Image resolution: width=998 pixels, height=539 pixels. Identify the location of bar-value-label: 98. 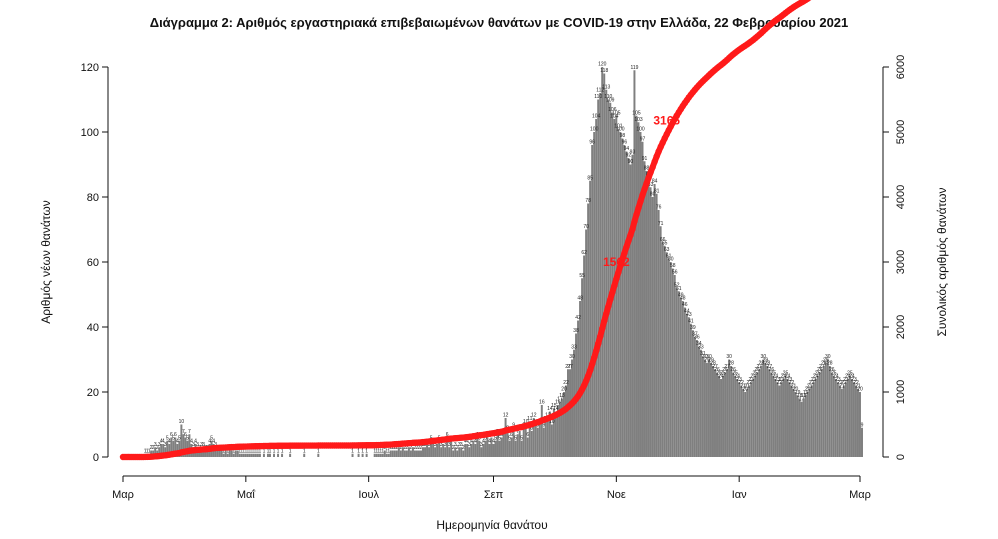
(623, 136).